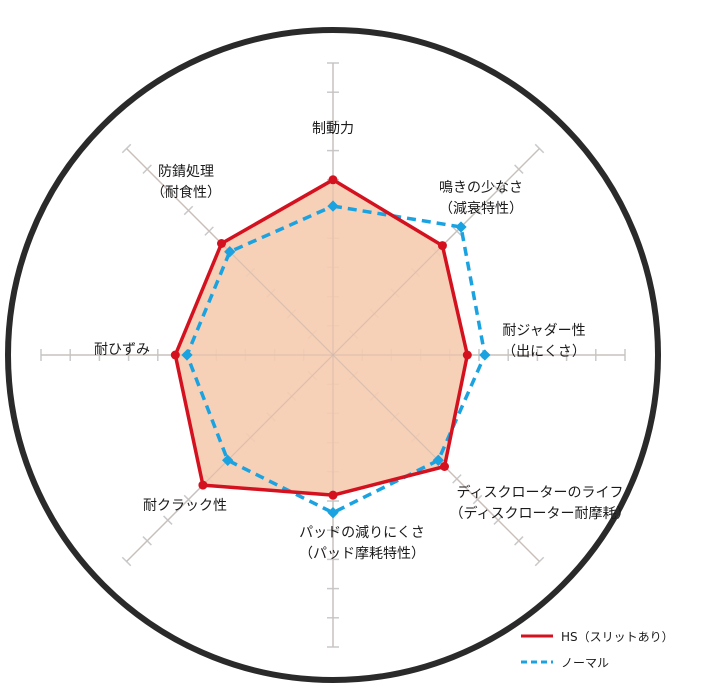 Image resolution: width=720 pixels, height=697 pixels. I want to click on axis-label-disc-life: ディスクローターのライフ （ディスクローター耐摩耗）, so click(539, 503).